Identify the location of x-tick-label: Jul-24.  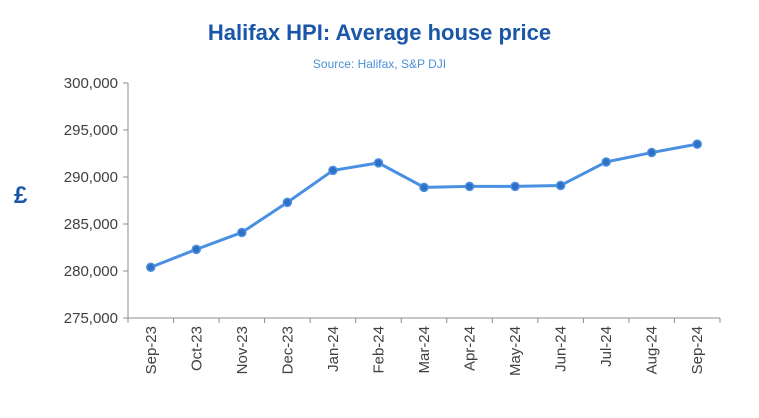
(606, 346).